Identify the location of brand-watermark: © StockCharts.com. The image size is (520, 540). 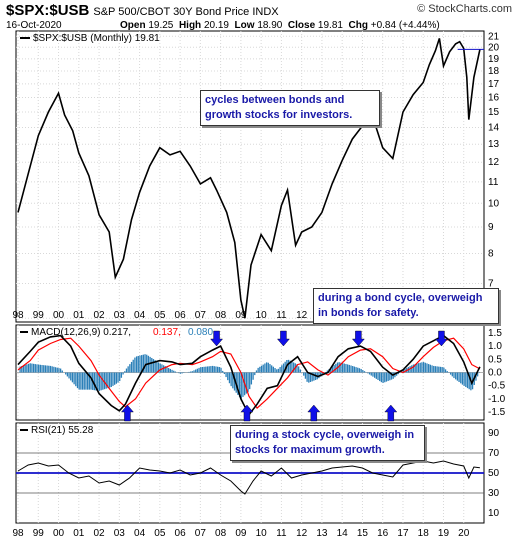
(464, 9).